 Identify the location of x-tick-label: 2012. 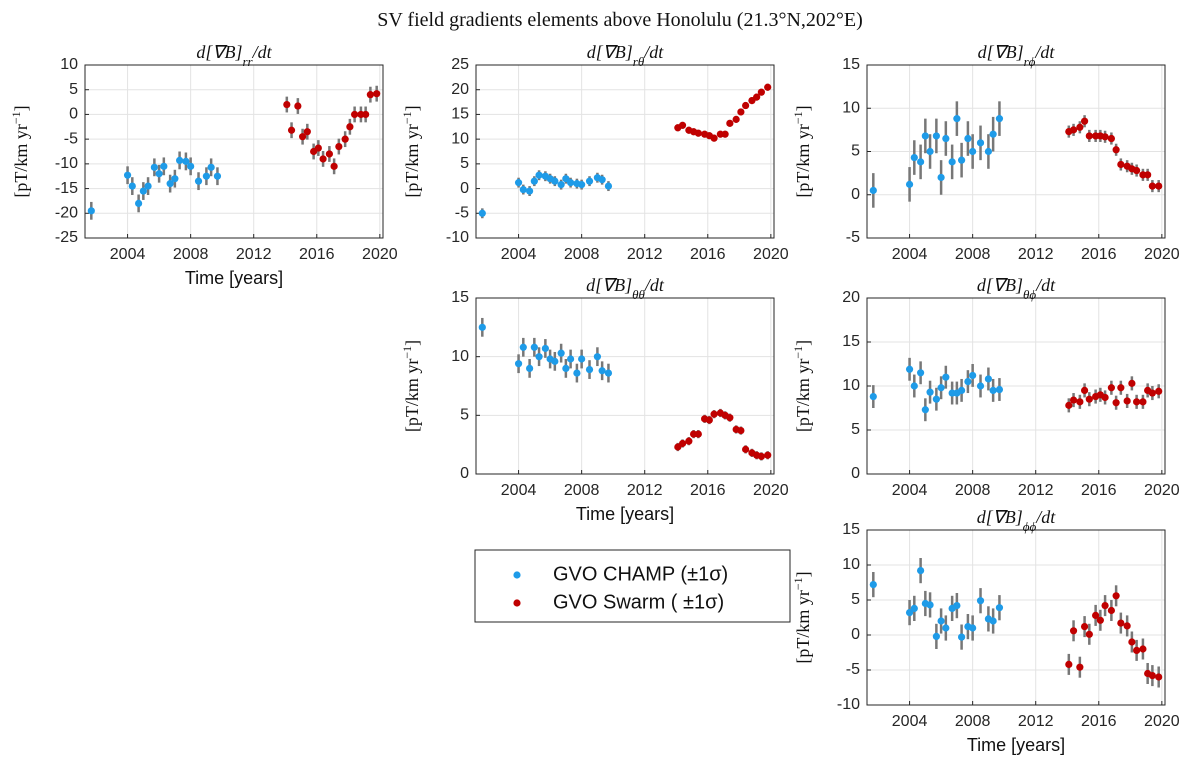
(1036, 254).